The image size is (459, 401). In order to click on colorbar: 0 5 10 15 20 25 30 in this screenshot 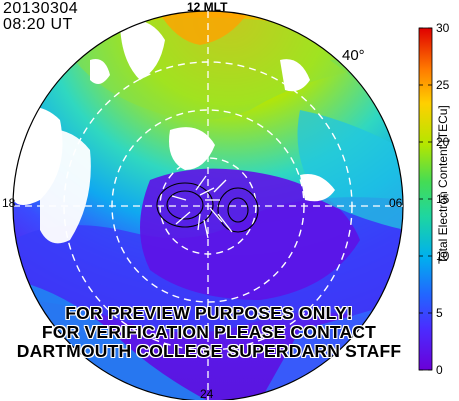, I will do `click(434, 199)`.